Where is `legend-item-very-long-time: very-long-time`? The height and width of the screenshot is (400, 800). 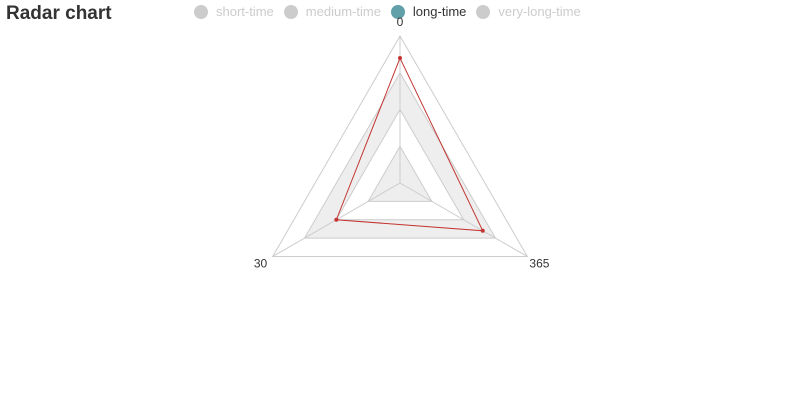
legend-item-very-long-time: very-long-time is located at coordinates (528, 11).